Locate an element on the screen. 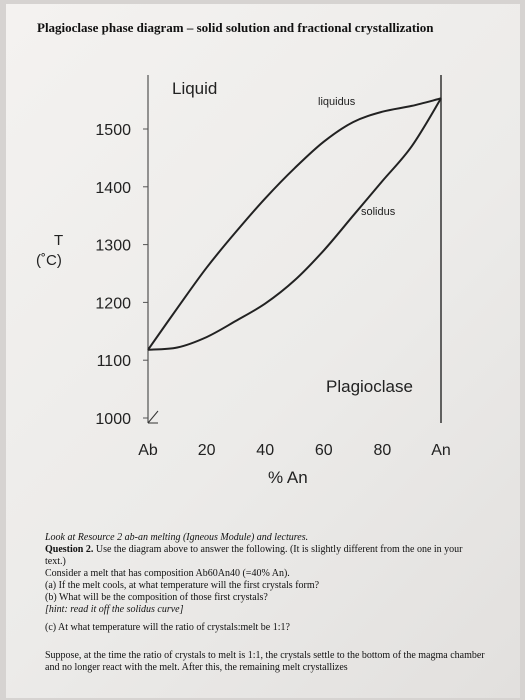 The width and height of the screenshot is (525, 700). hint-line: [hint: read it off the solidus curve] is located at coordinates (114, 609).